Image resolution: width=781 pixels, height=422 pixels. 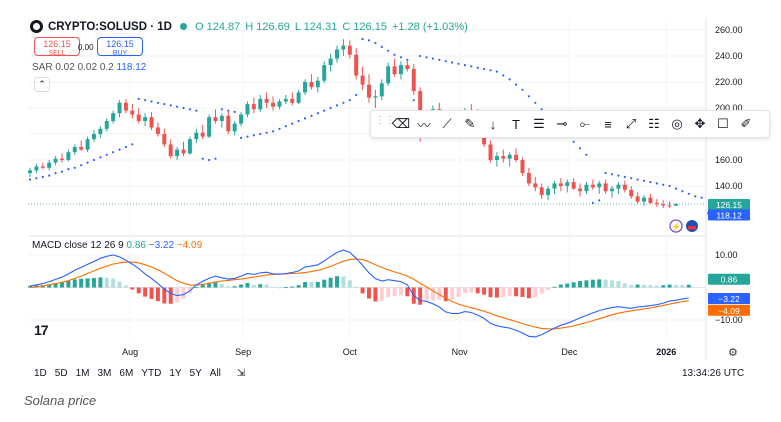 I want to click on cross-icon: ✥, so click(x=700, y=123).